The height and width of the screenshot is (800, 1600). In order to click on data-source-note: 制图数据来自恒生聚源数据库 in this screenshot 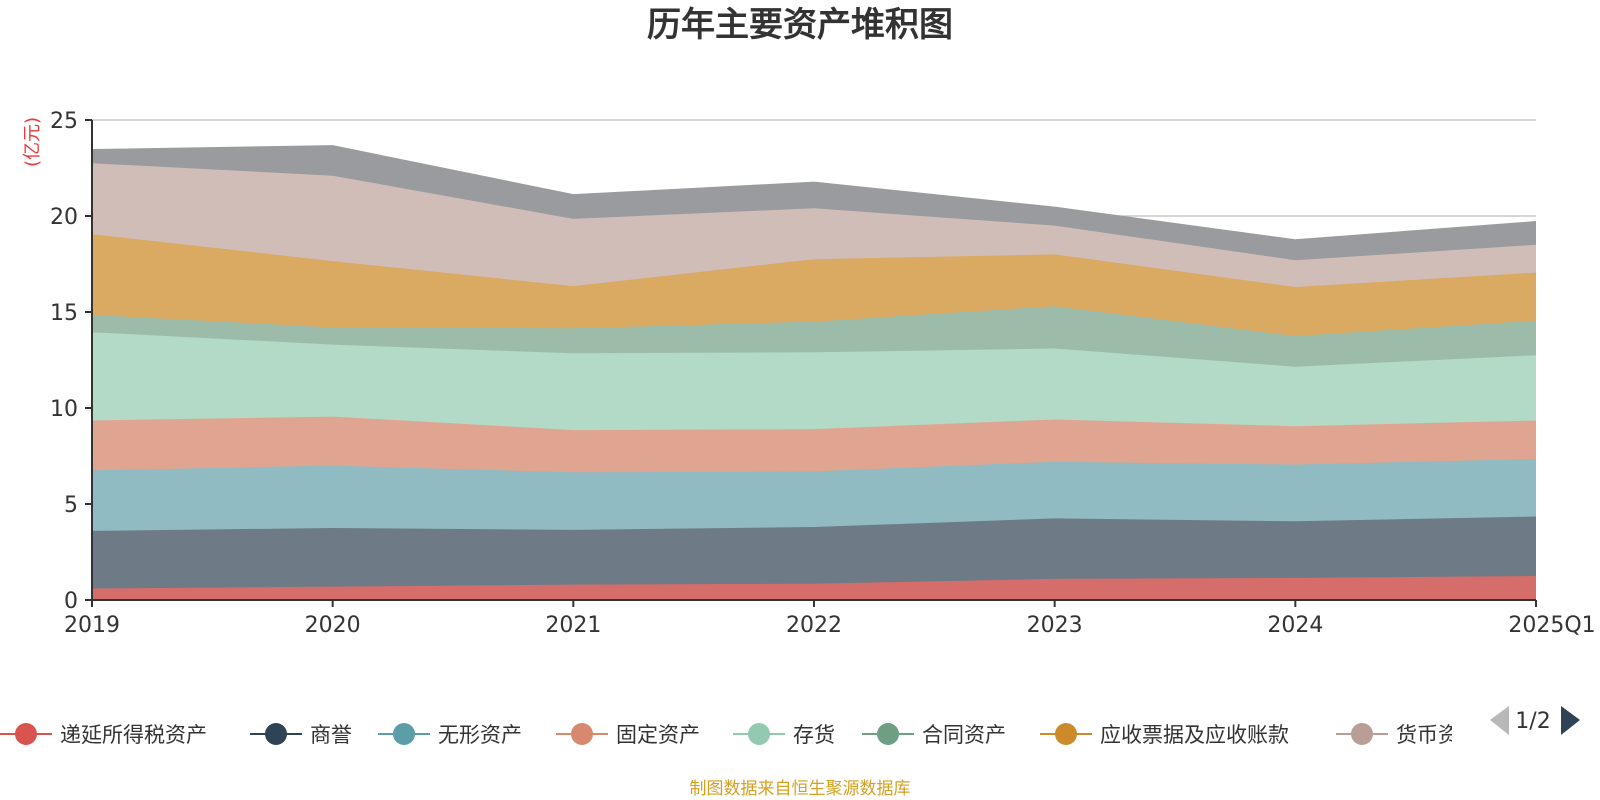, I will do `click(800, 789)`.